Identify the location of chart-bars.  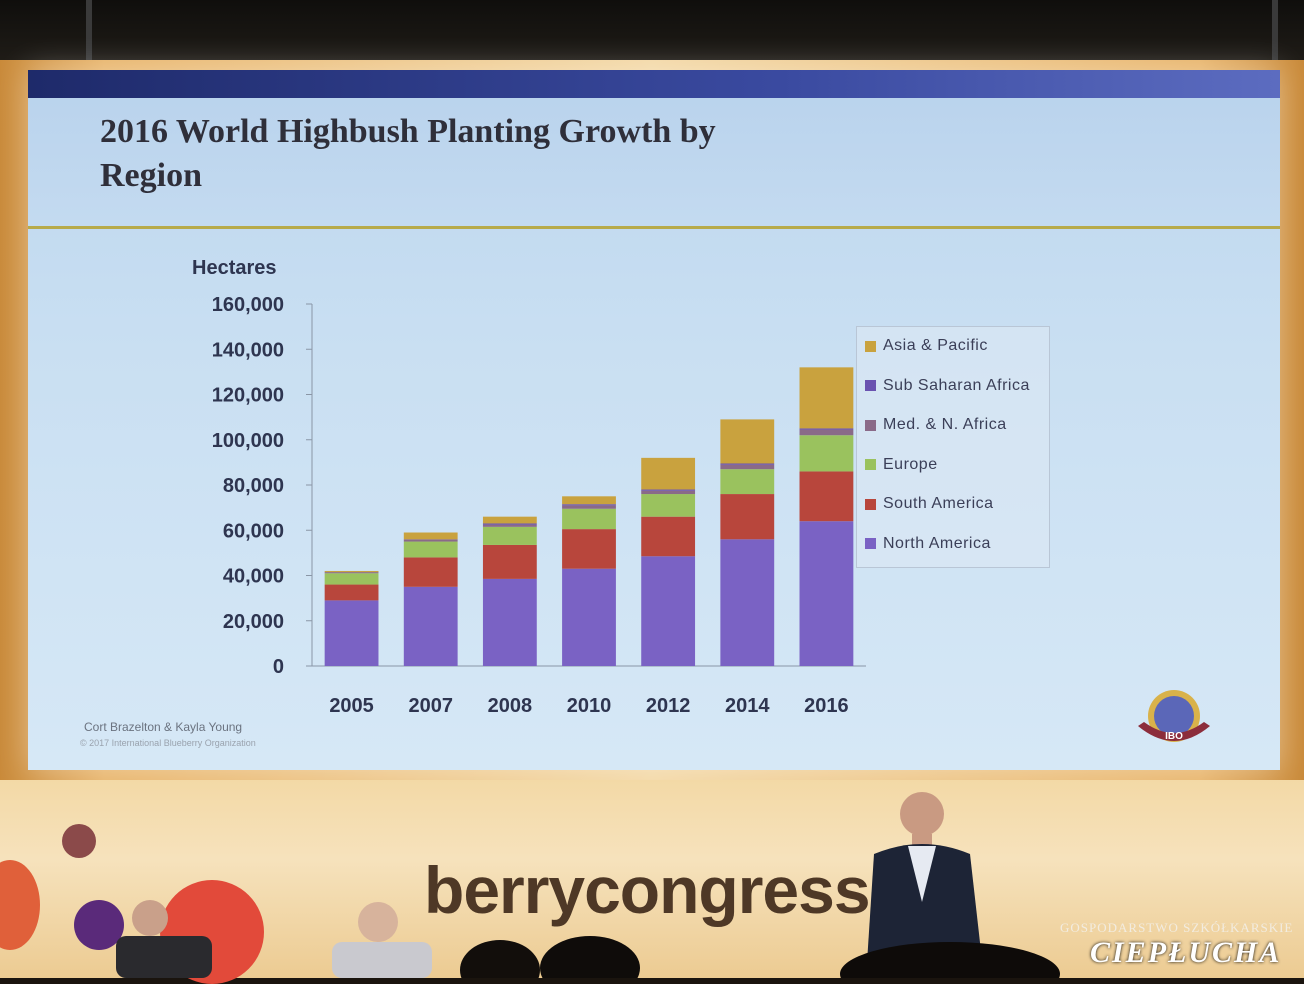
(589, 516).